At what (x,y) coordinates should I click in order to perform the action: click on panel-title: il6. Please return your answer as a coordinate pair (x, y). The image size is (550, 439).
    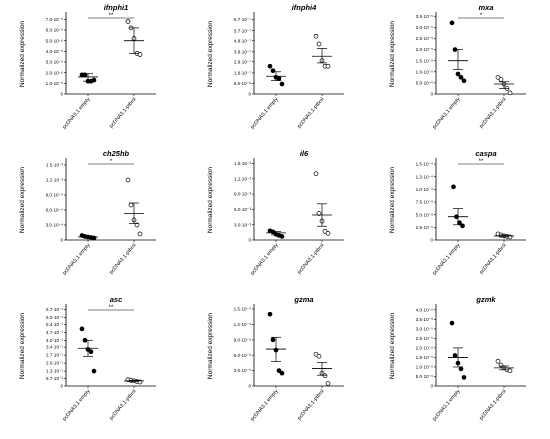
    Looking at the image, I should click on (304, 153).